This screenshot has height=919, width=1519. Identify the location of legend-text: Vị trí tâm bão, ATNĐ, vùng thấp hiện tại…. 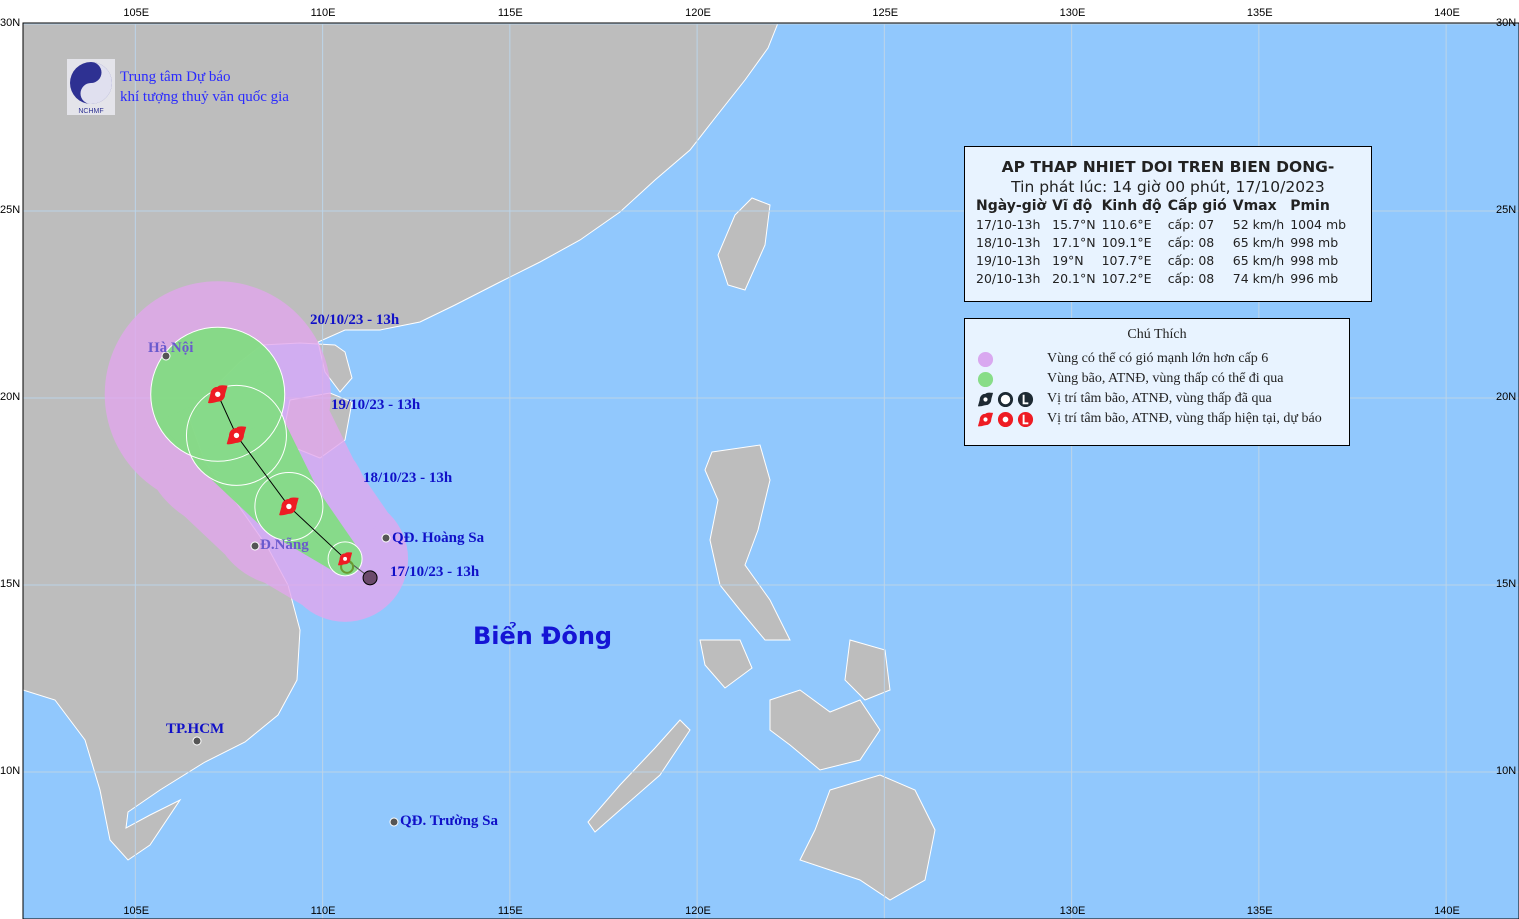
(1184, 418).